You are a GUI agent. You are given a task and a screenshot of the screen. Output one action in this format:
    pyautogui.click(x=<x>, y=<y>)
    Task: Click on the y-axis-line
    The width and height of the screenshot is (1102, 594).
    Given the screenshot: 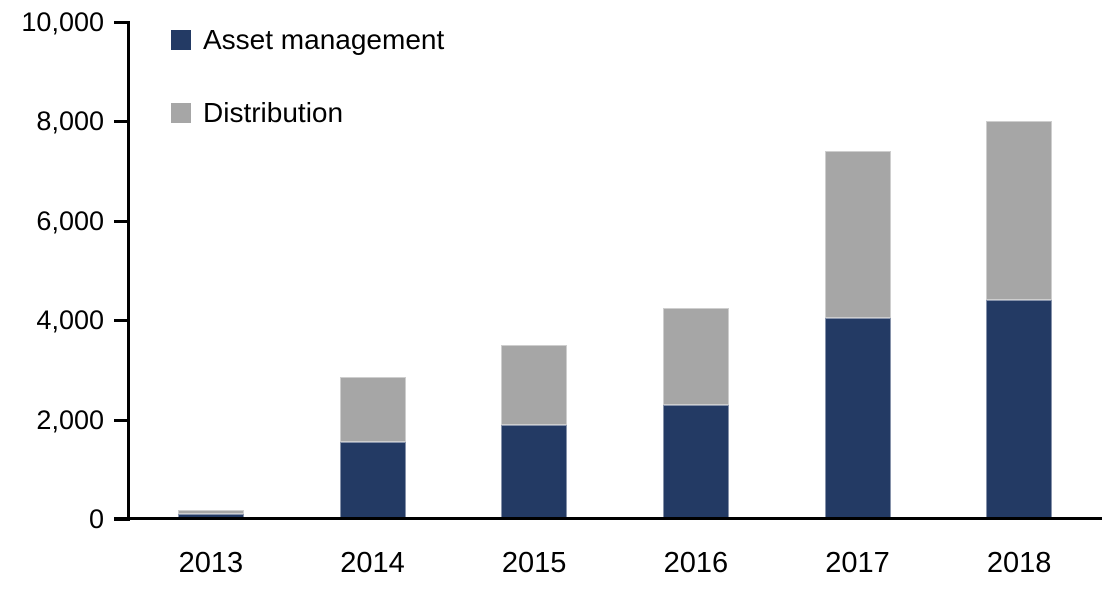 What is the action you would take?
    pyautogui.click(x=128, y=271)
    